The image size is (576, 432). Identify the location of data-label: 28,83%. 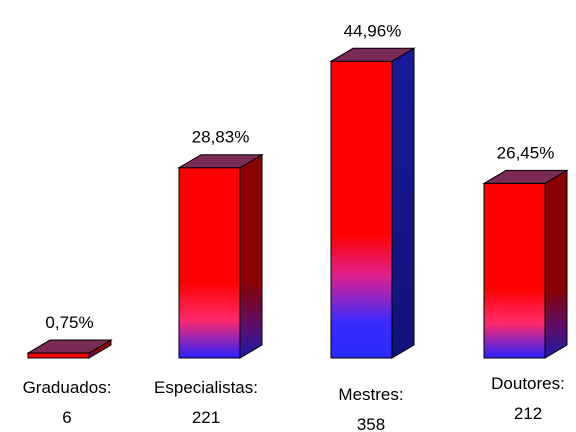
(221, 137).